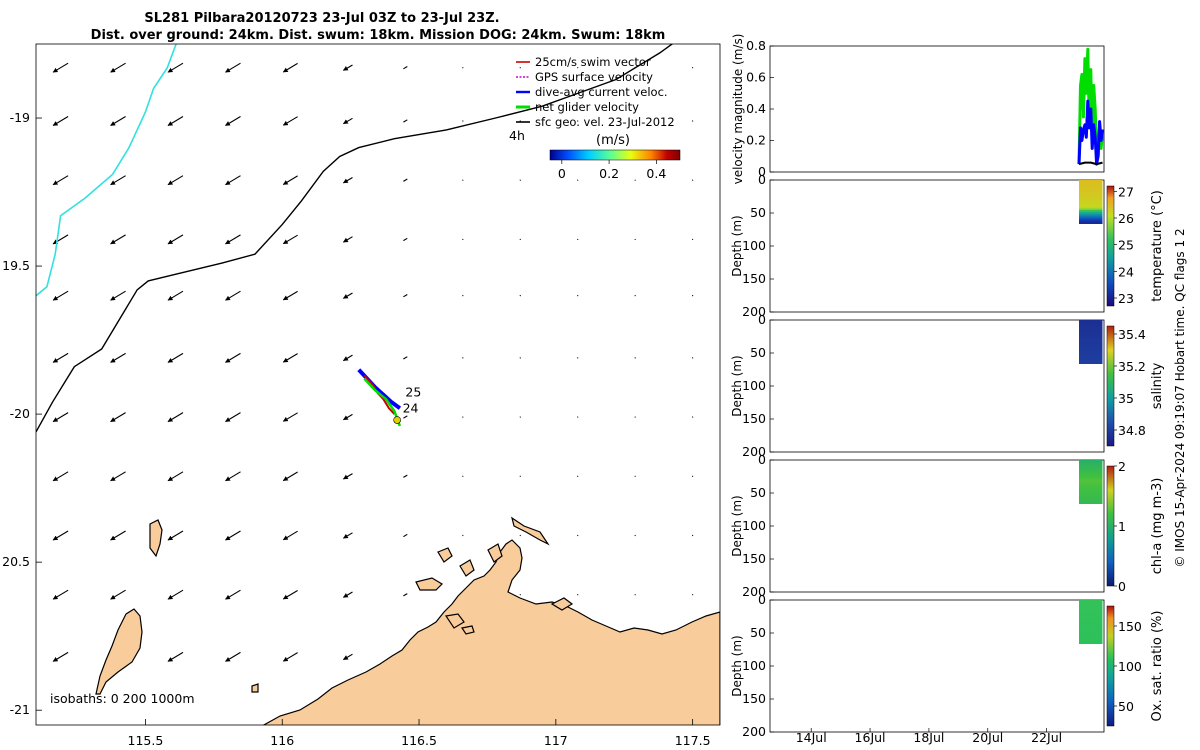 This screenshot has height=750, width=1200. What do you see at coordinates (762, 171) in the screenshot?
I see `velocity-ytick-label: 0` at bounding box center [762, 171].